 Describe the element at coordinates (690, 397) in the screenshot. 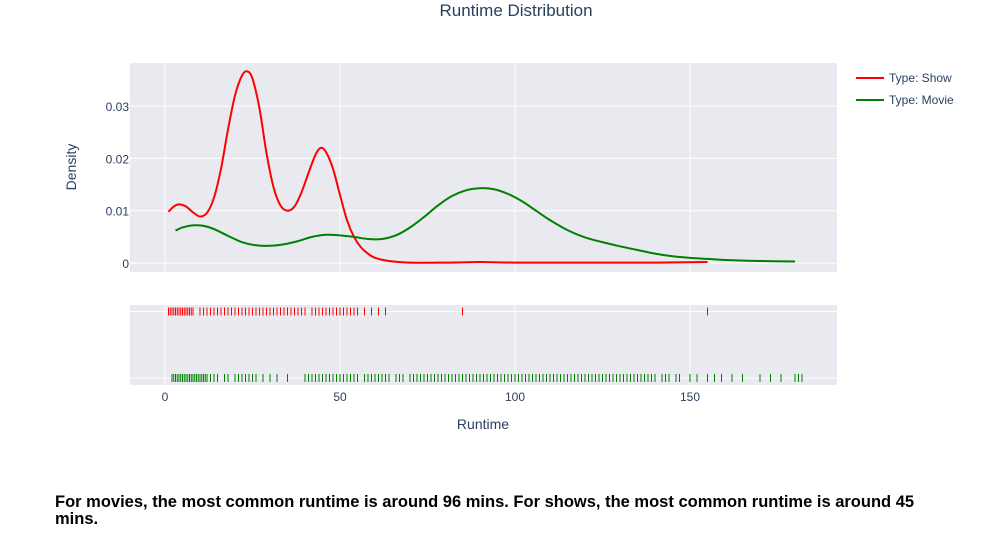

I see `x-tick-label: 150` at that location.